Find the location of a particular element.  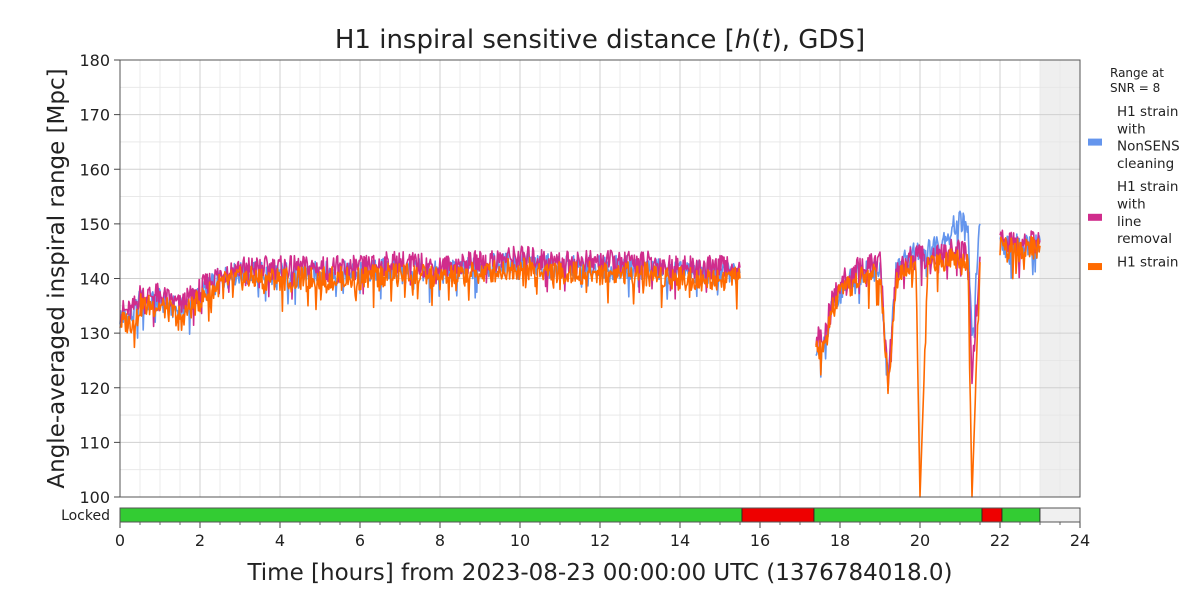

x-tick-label: 24 is located at coordinates (1080, 540).